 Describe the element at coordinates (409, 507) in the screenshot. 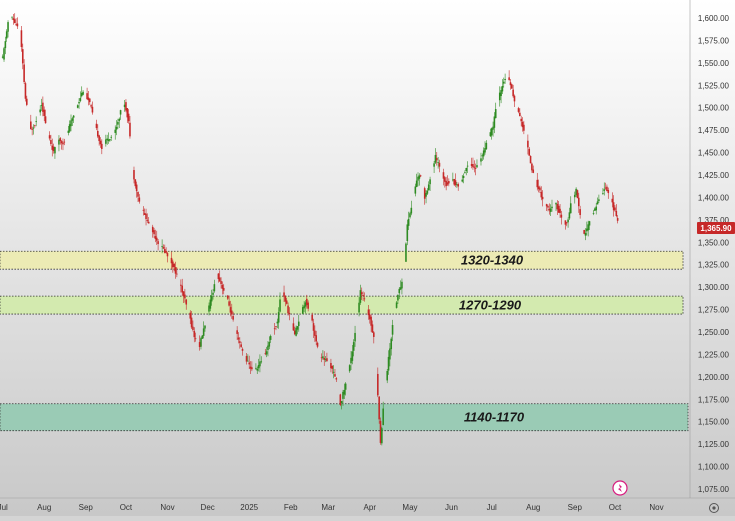

I see `time-tick-label: May` at that location.